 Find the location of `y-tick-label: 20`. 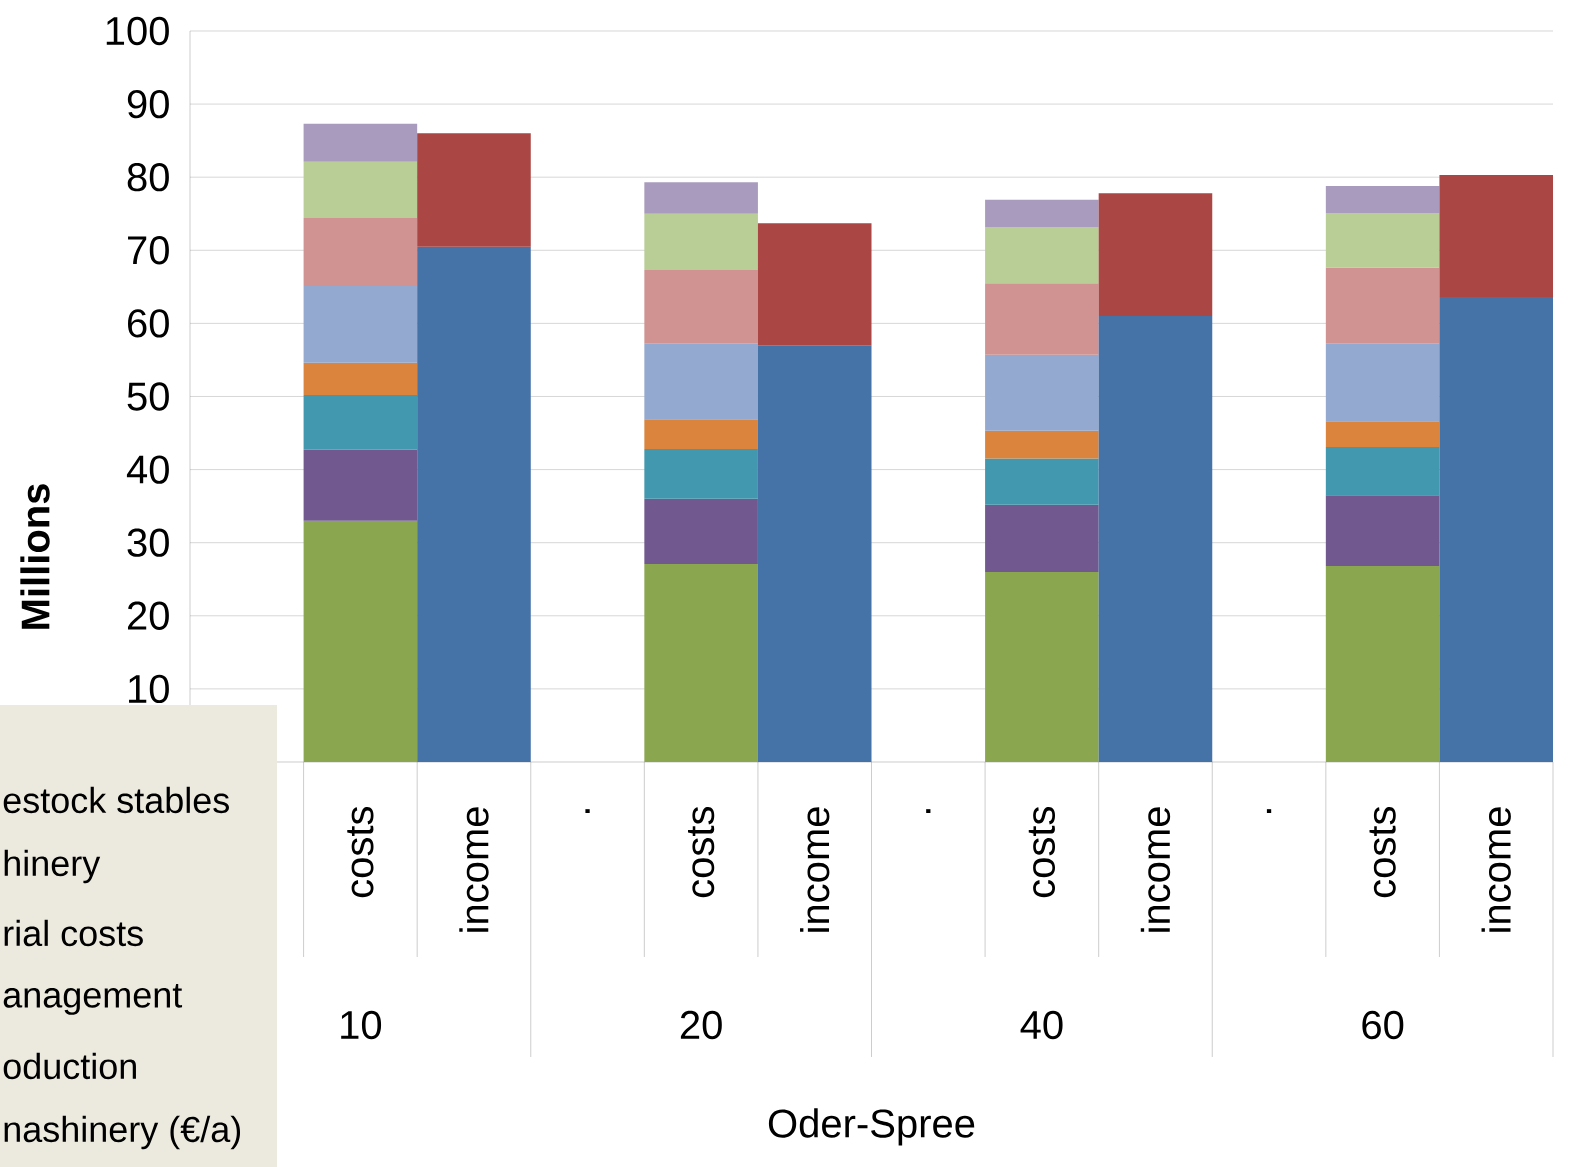

y-tick-label: 20 is located at coordinates (148, 615).